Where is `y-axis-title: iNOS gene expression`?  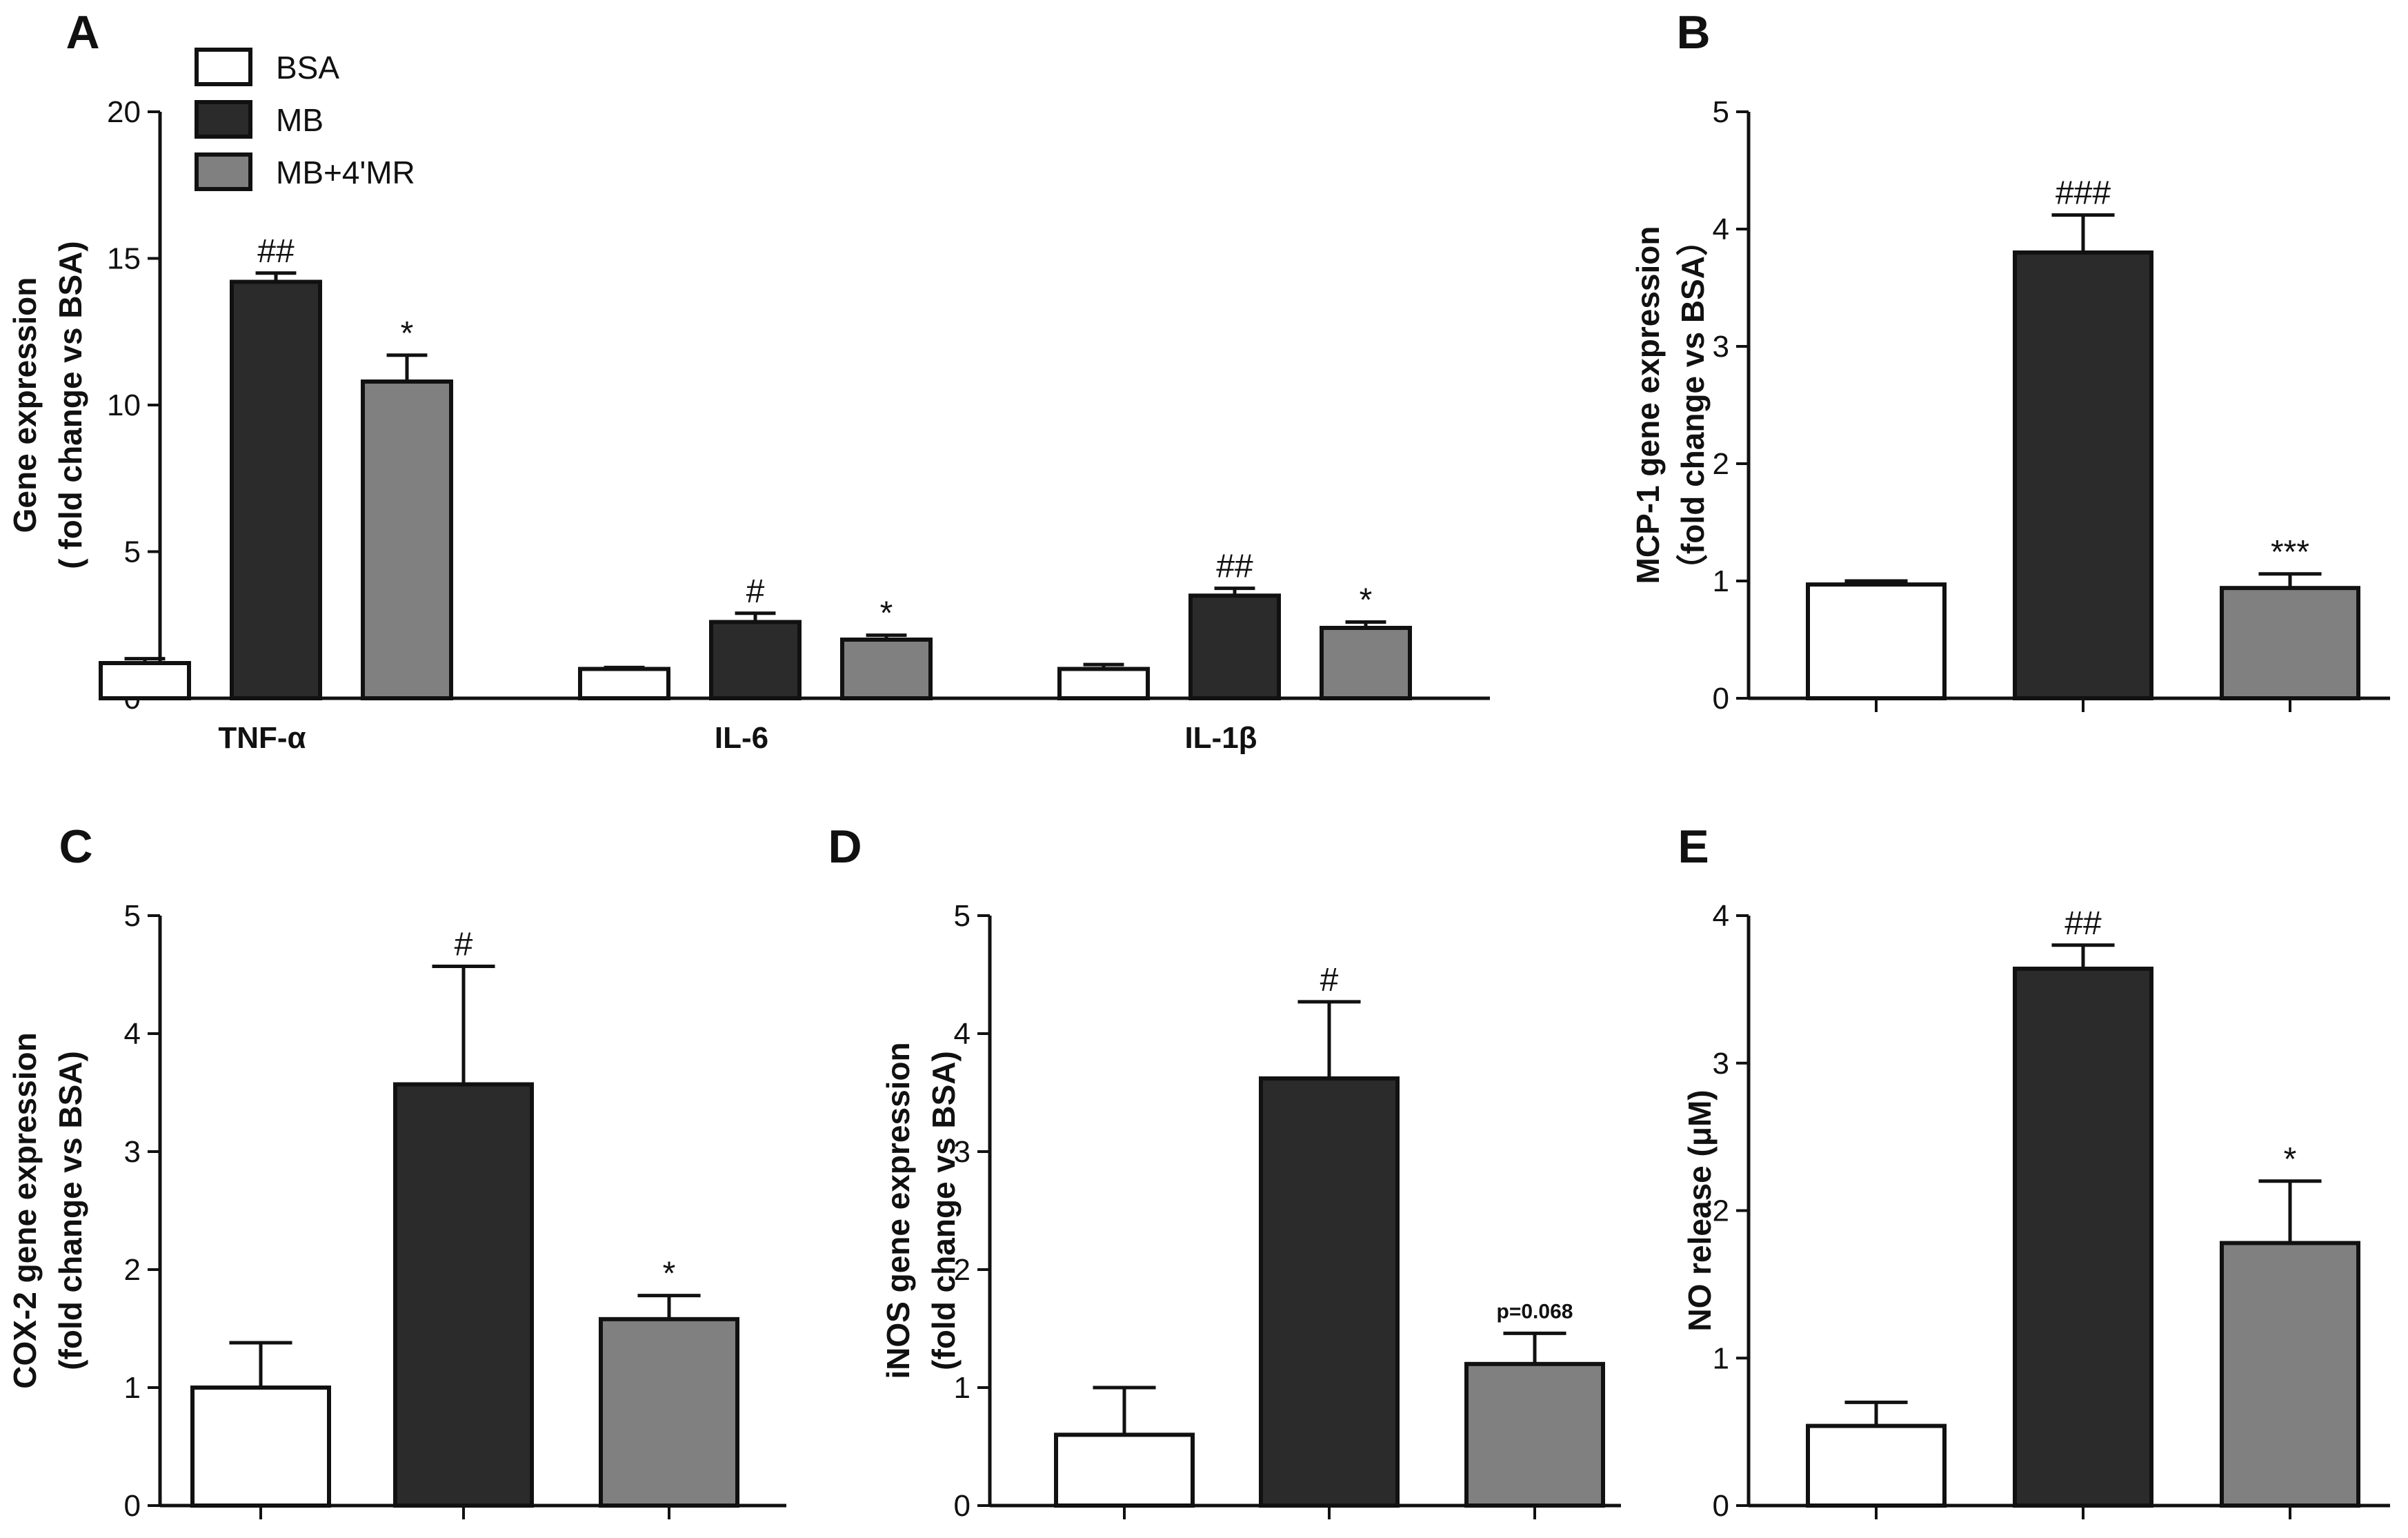
y-axis-title: iNOS gene expression is located at coordinates (898, 1211).